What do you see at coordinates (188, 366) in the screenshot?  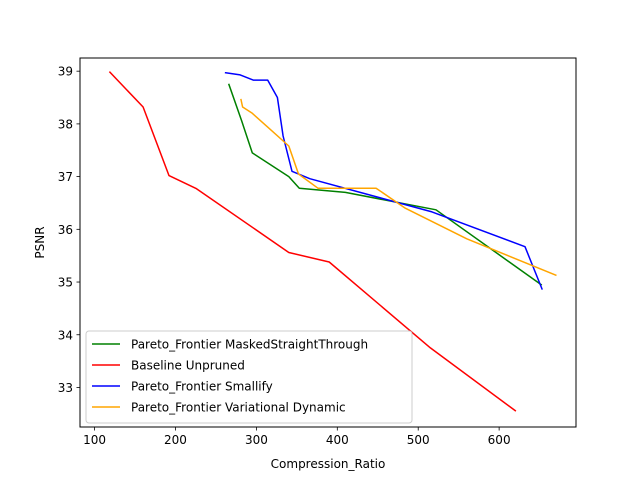 I see `legend-label-1: Baseline Unpruned` at bounding box center [188, 366].